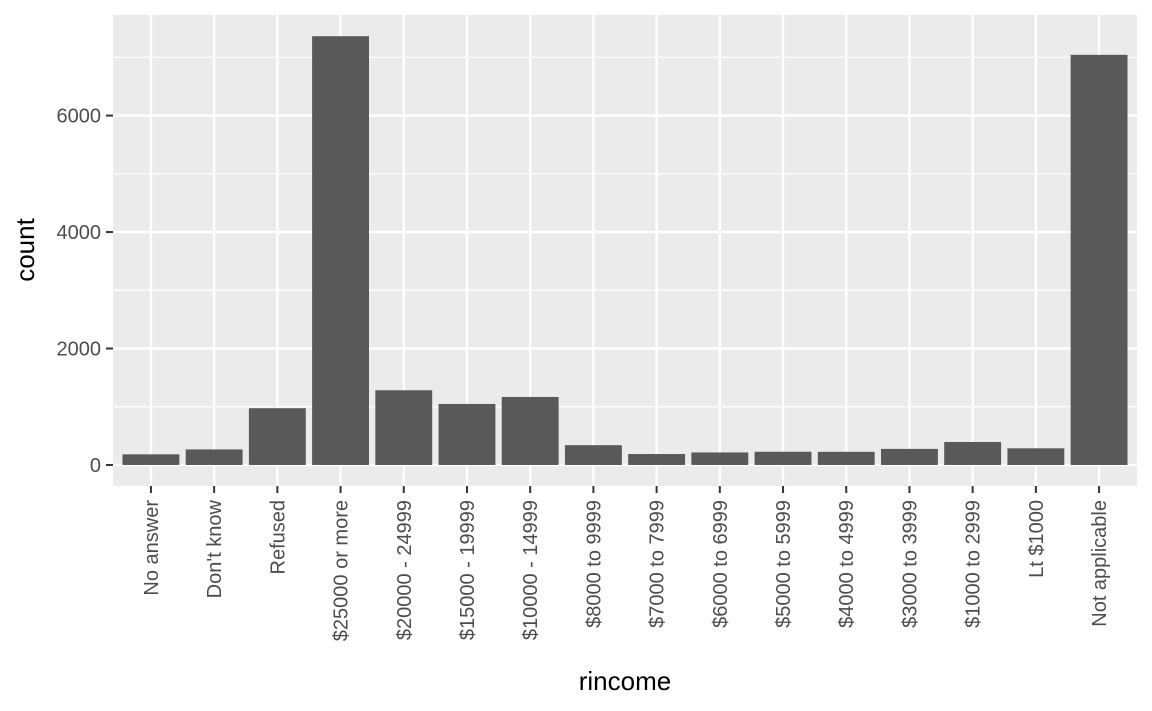 This screenshot has height=711, width=1152. What do you see at coordinates (79, 350) in the screenshot?
I see `y-tick-label: 2000` at bounding box center [79, 350].